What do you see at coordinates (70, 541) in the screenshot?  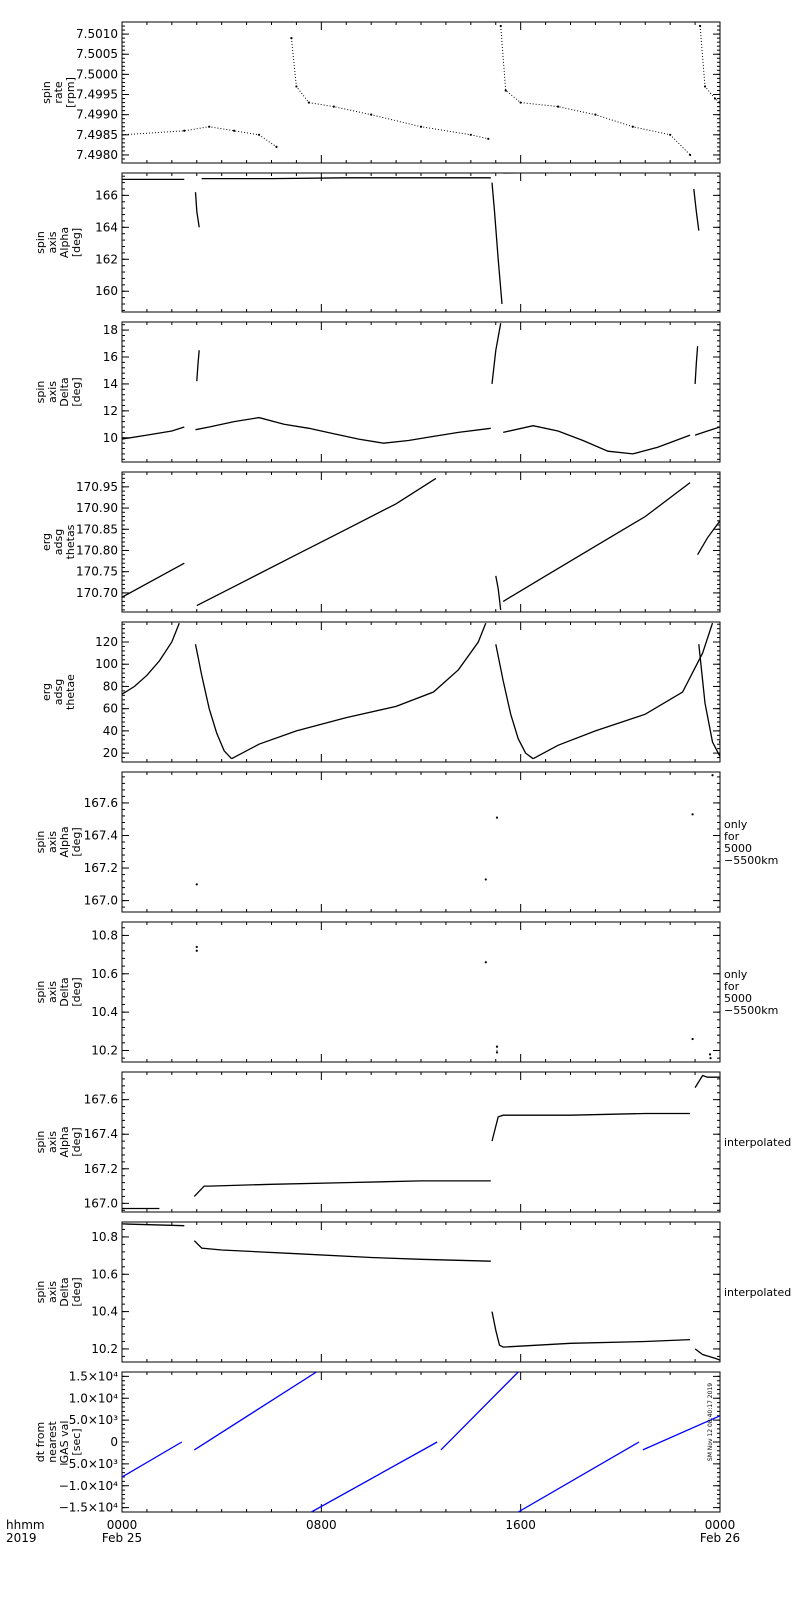 I see `y-axis-label: thetas` at bounding box center [70, 541].